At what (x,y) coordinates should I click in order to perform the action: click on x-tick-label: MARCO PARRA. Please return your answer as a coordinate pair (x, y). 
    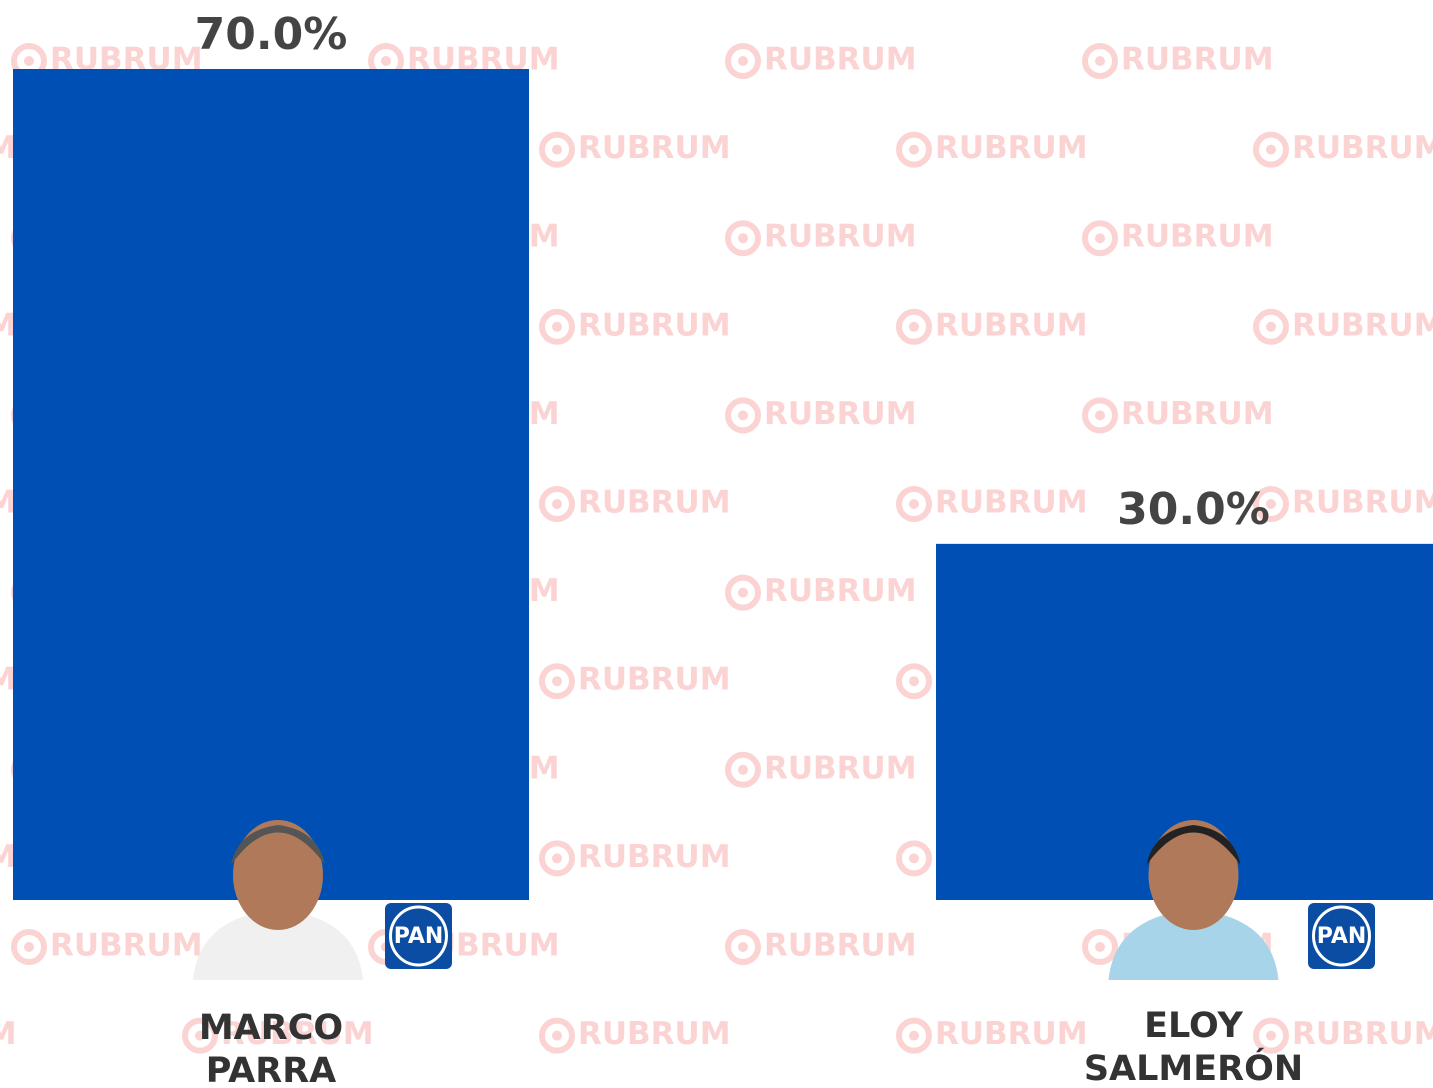
    Looking at the image, I should click on (271, 1048).